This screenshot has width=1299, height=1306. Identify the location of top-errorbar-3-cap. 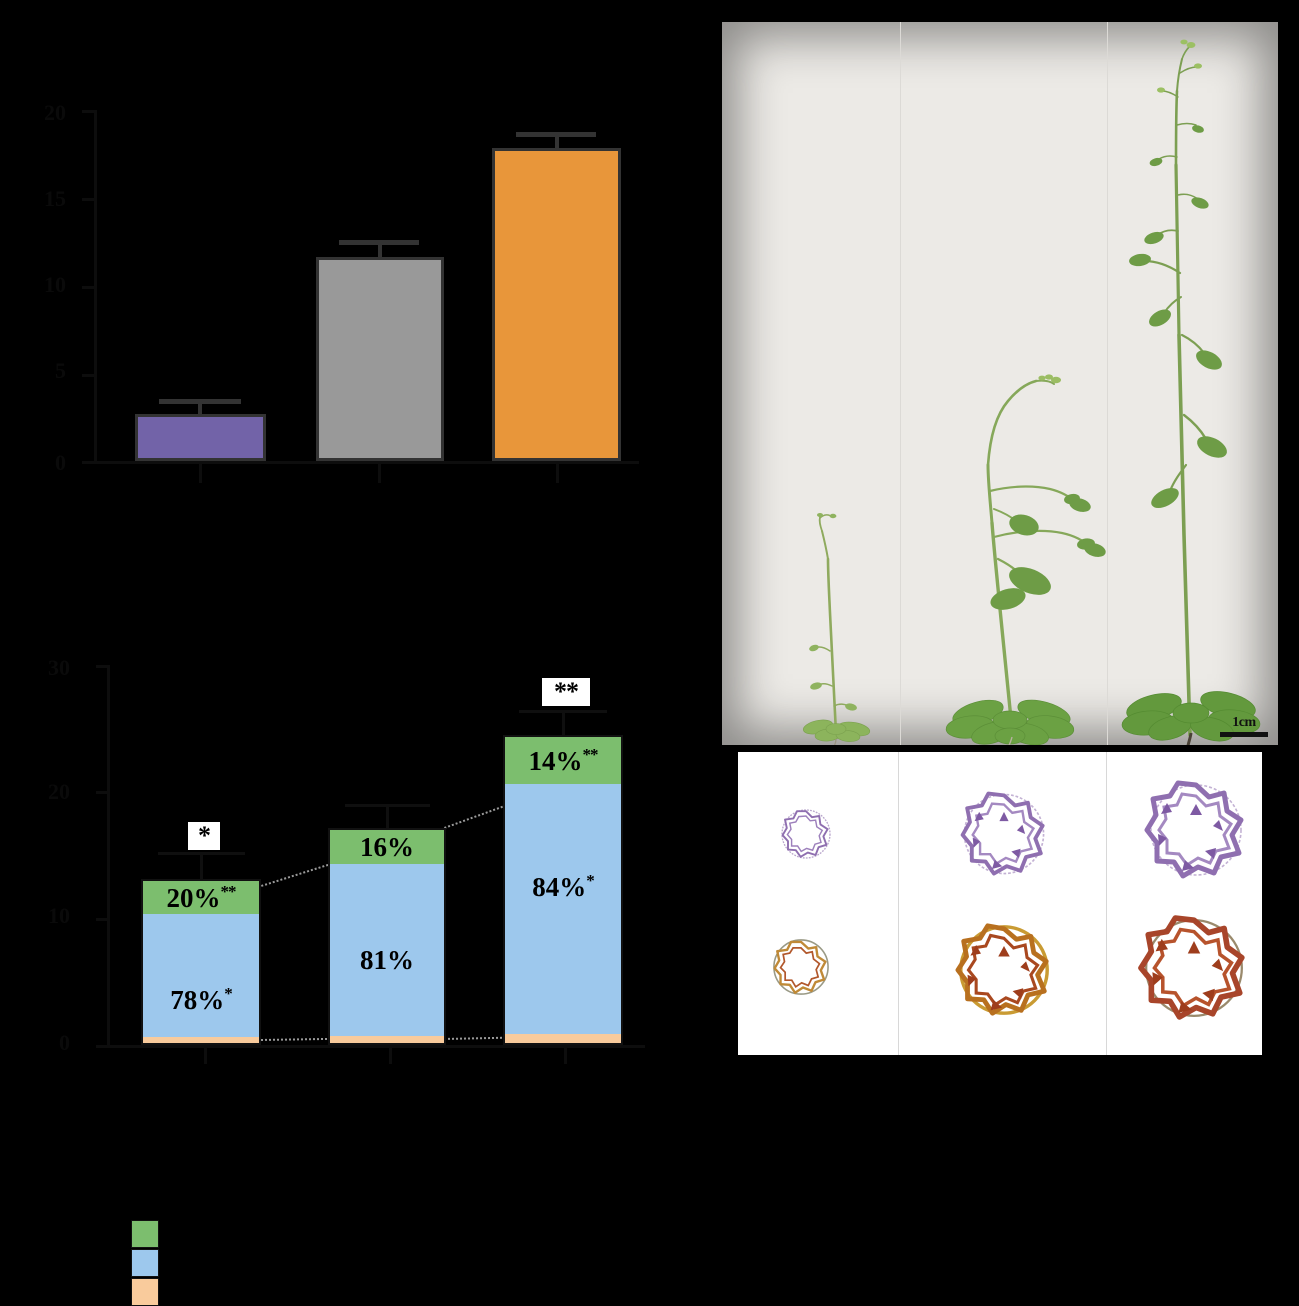
(556, 134).